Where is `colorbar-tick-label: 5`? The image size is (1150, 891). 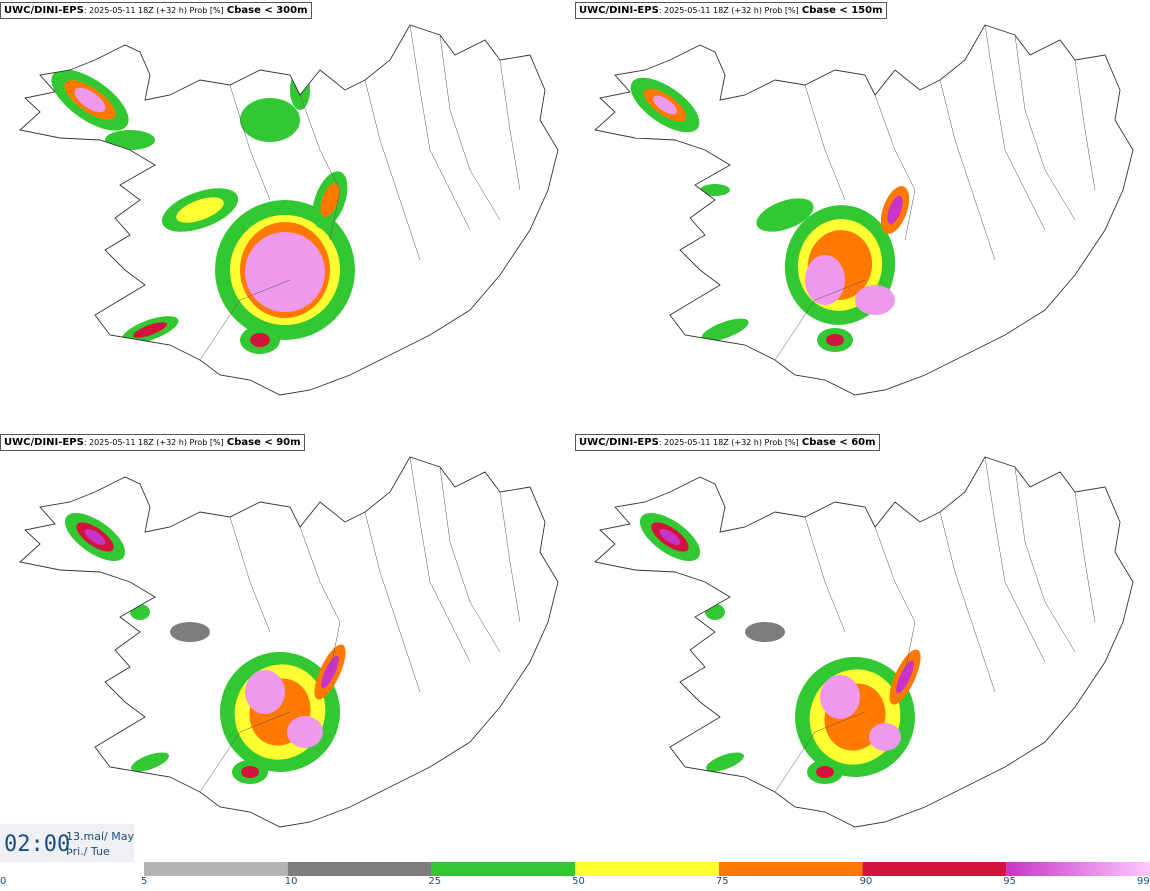
colorbar-tick-label: 5 is located at coordinates (144, 881).